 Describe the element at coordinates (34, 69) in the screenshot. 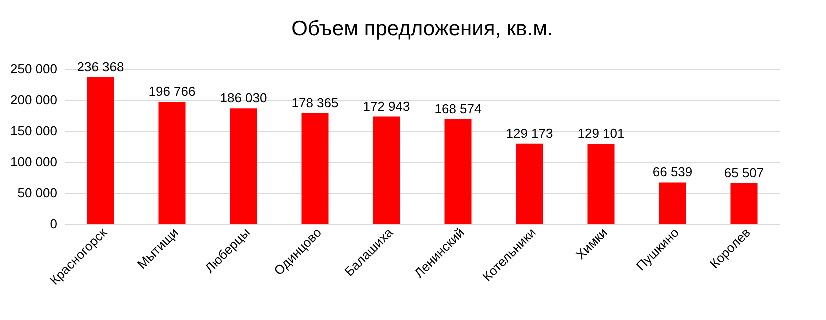

I see `y-tick-label: 250 000` at that location.